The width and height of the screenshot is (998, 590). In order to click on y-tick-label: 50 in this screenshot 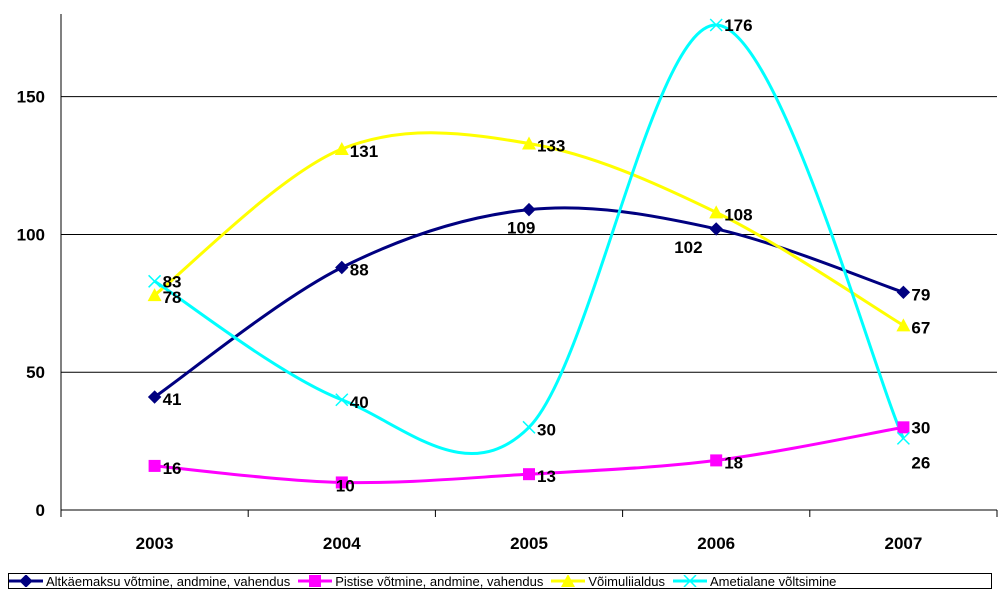, I will do `click(35, 372)`.